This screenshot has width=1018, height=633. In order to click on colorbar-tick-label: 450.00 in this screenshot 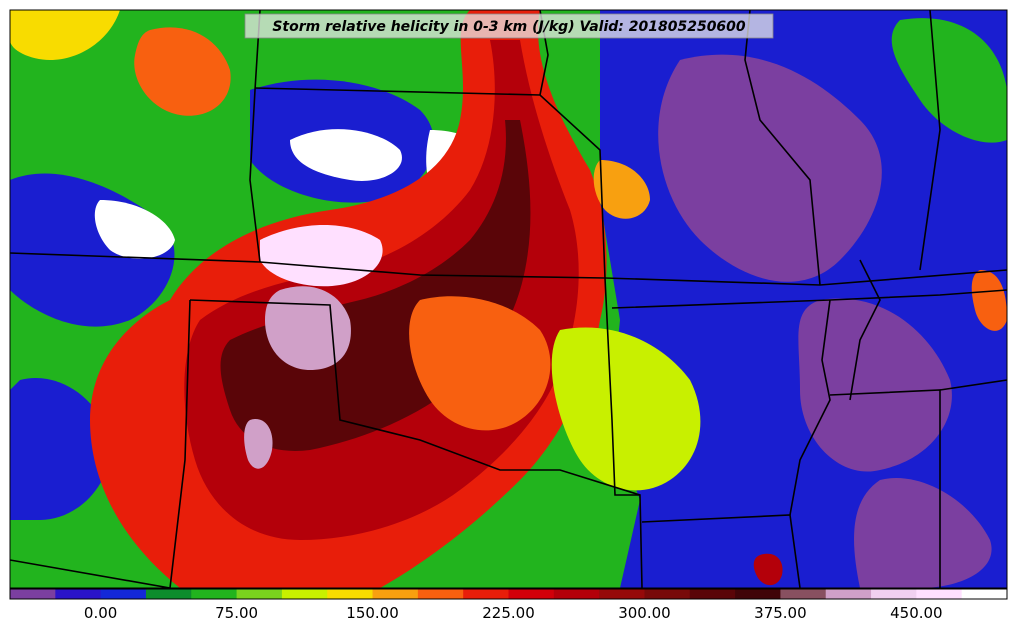, I will do `click(916, 613)`.